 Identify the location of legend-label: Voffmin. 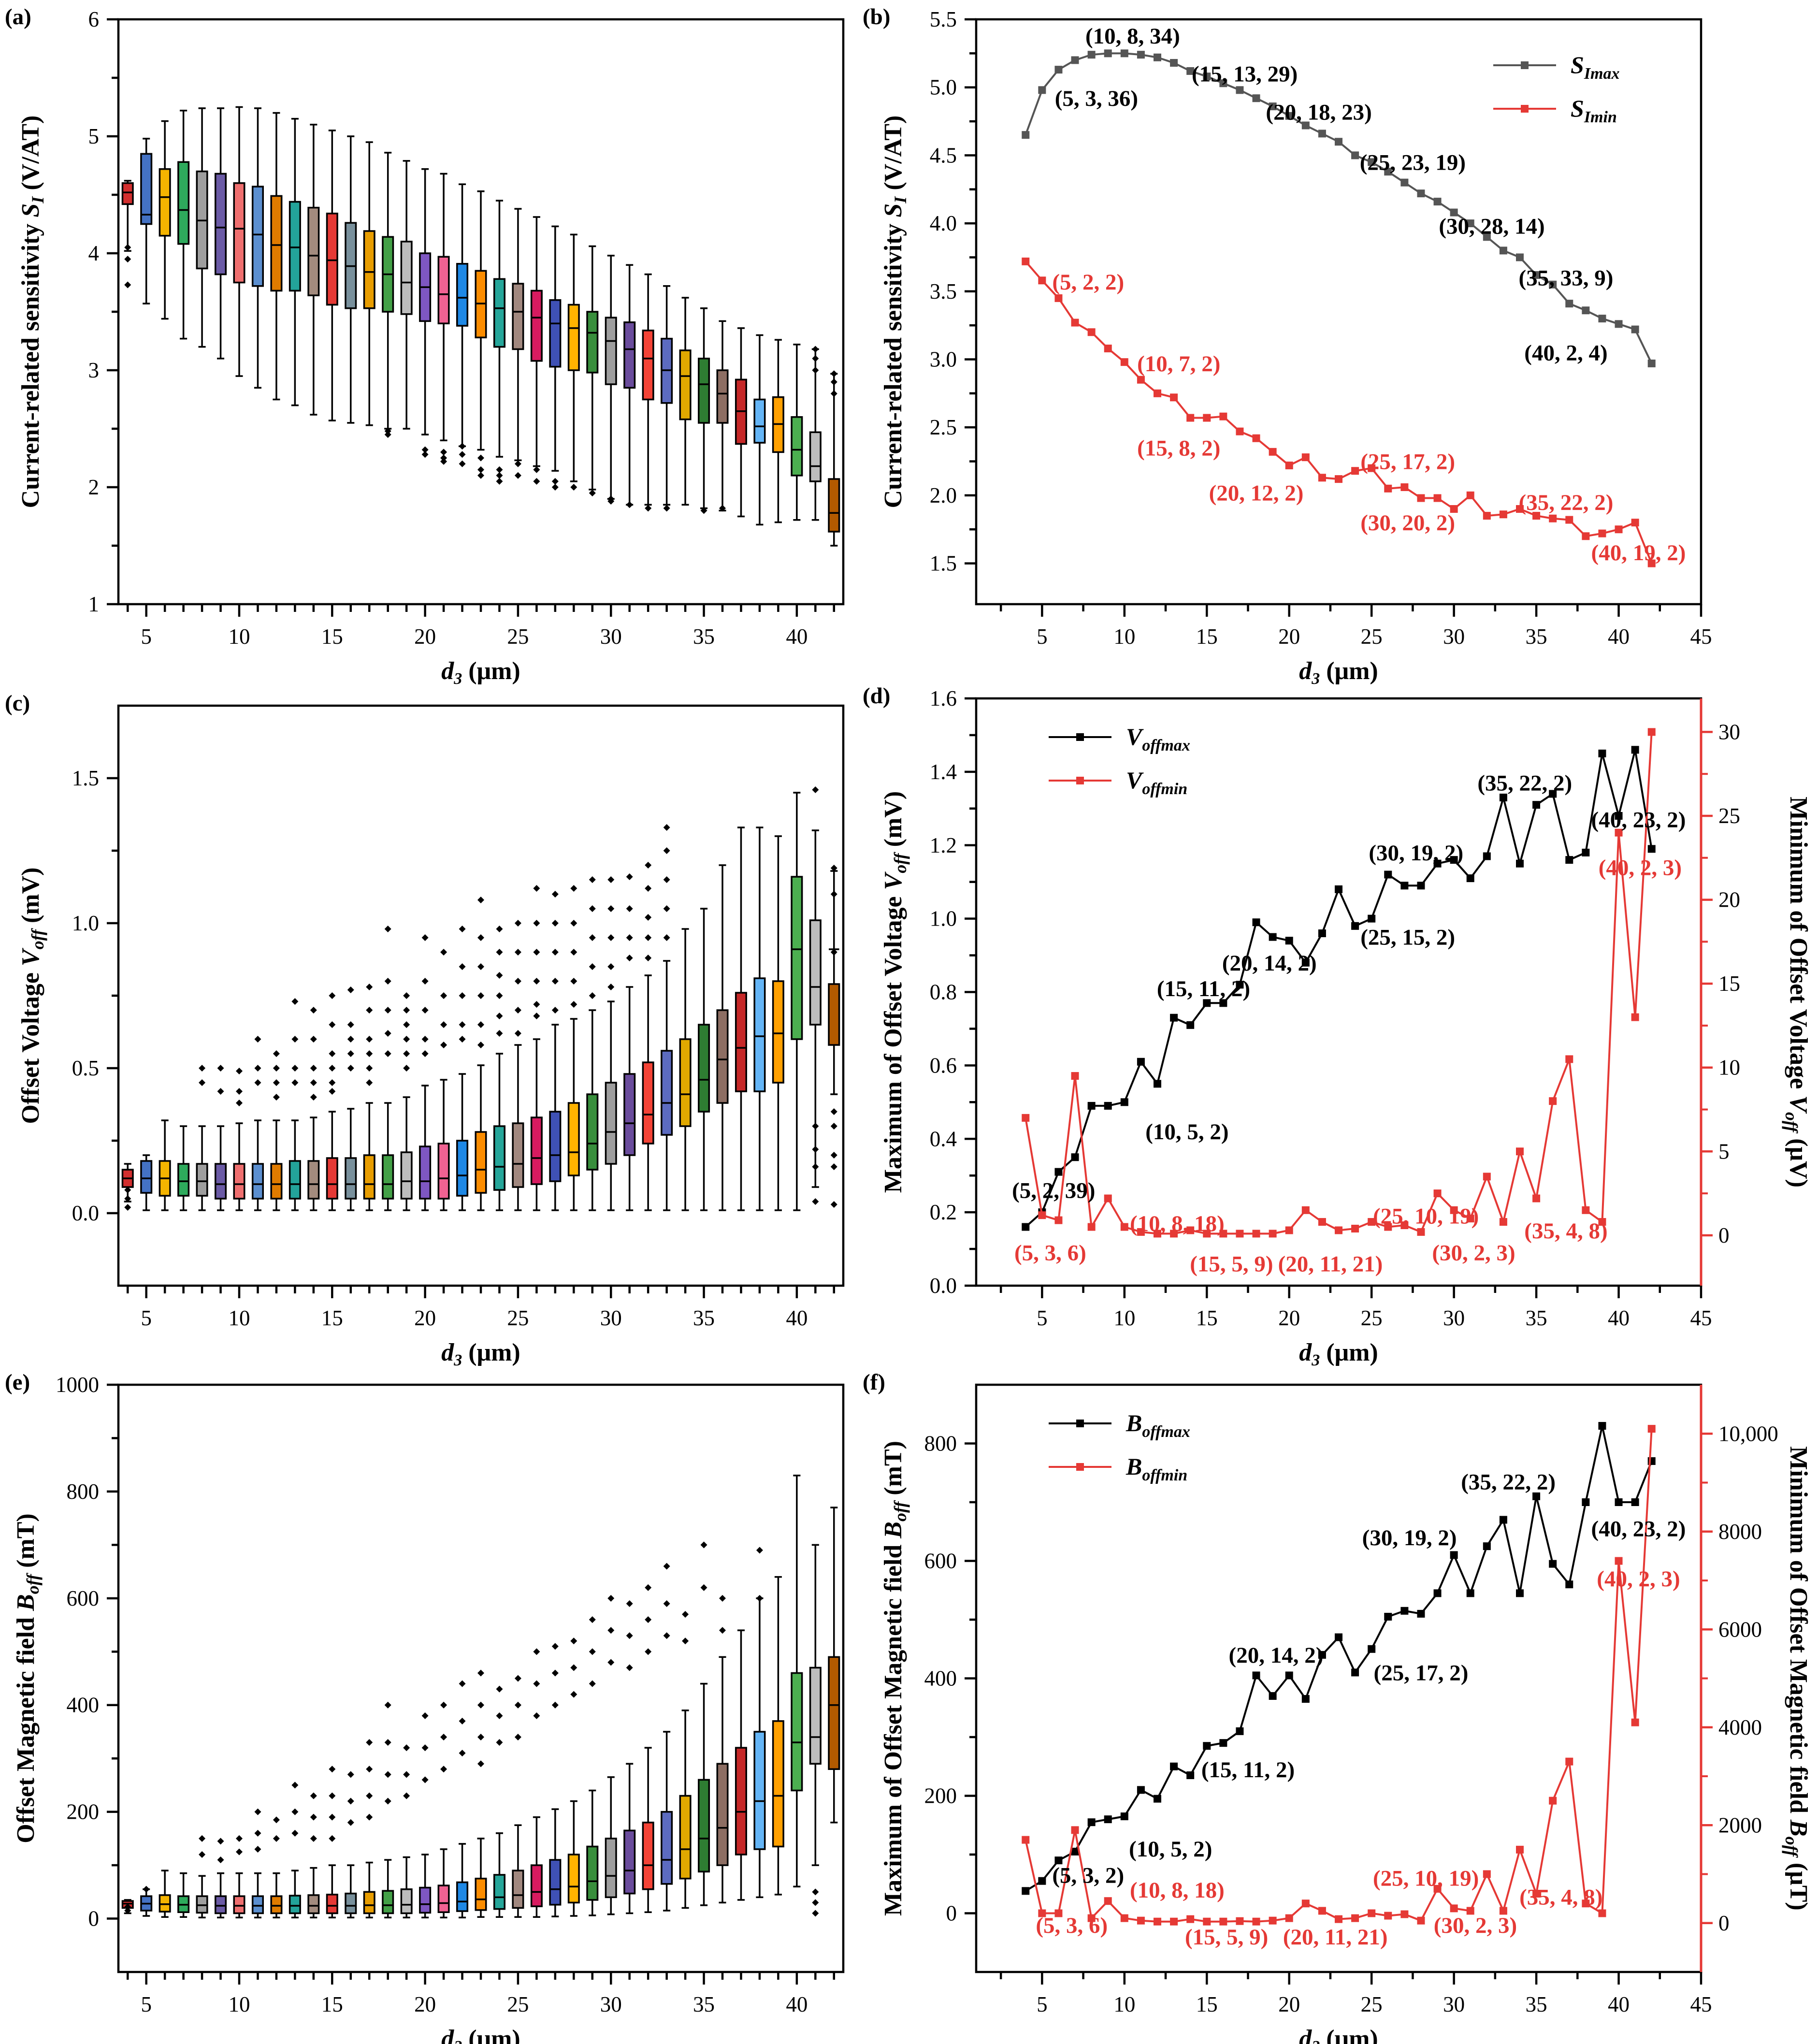
(1156, 782).